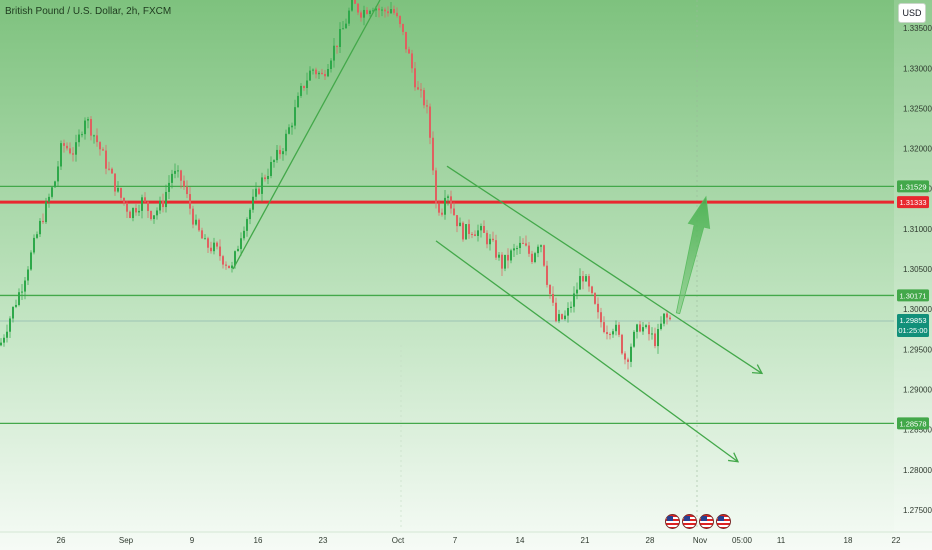 Image resolution: width=932 pixels, height=550 pixels. What do you see at coordinates (917, 430) in the screenshot?
I see `price-tick-label: 1.28500` at bounding box center [917, 430].